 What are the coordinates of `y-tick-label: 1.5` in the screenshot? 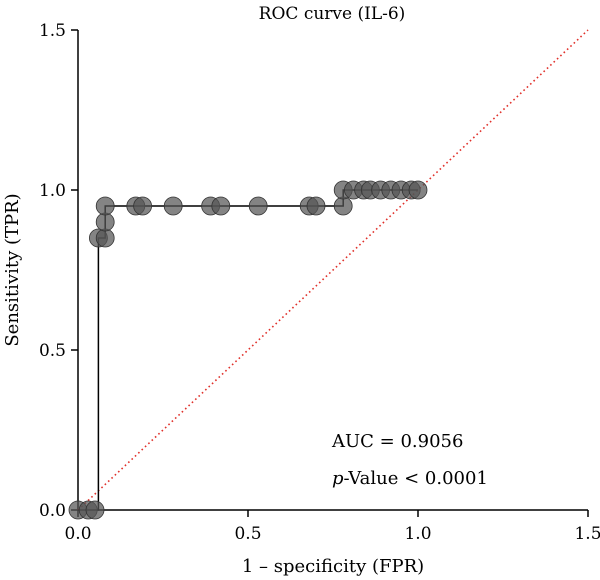 It's located at (52, 31).